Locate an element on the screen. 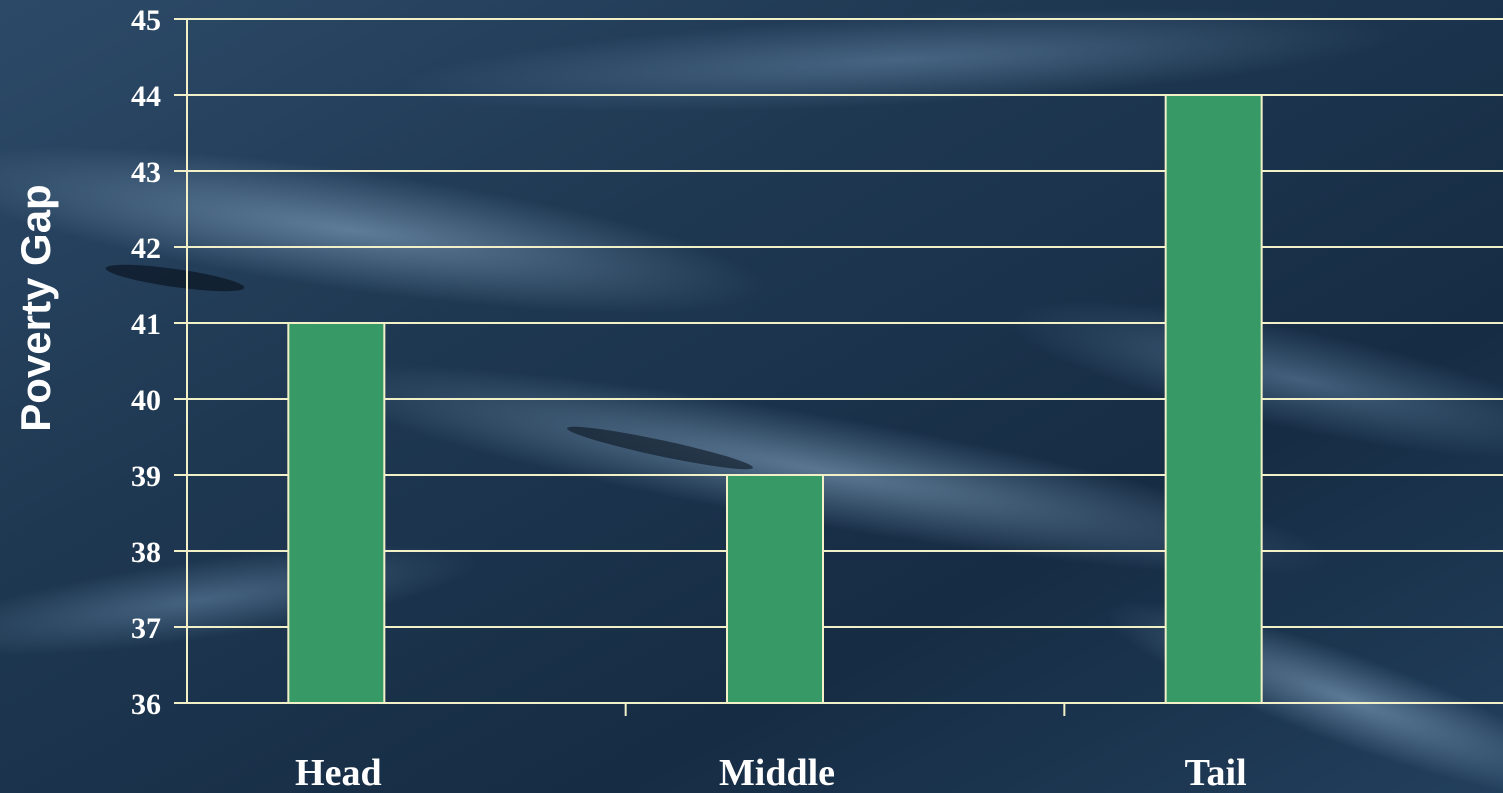  y-axis-title: Poverty Gap is located at coordinates (35, 307).